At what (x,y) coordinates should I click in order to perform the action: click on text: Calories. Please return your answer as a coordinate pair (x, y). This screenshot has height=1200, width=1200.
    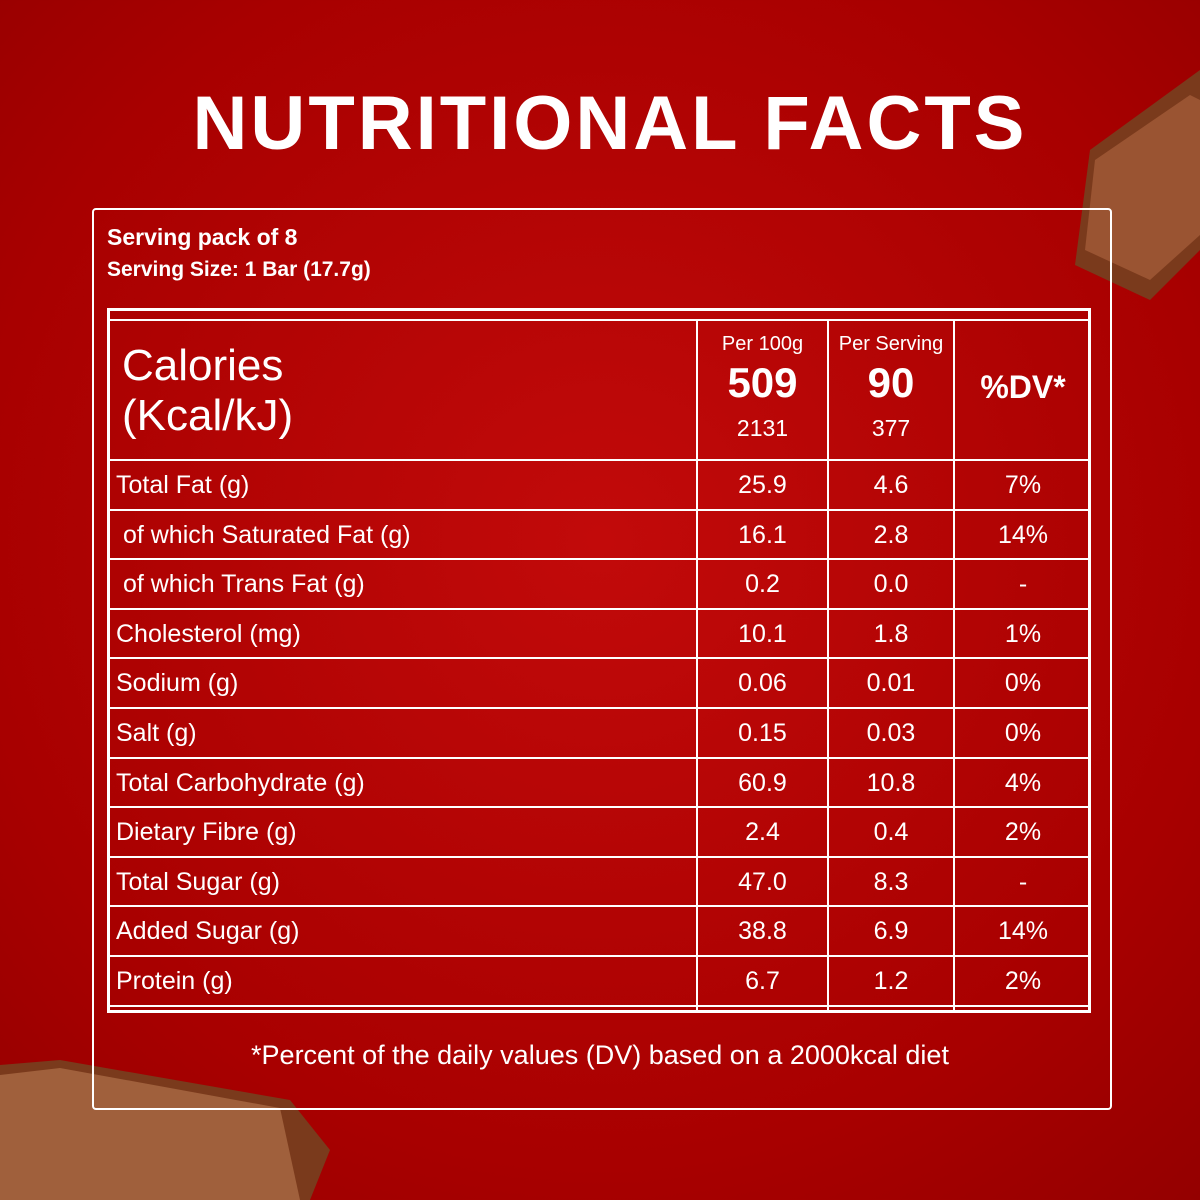
    Looking at the image, I should click on (203, 365).